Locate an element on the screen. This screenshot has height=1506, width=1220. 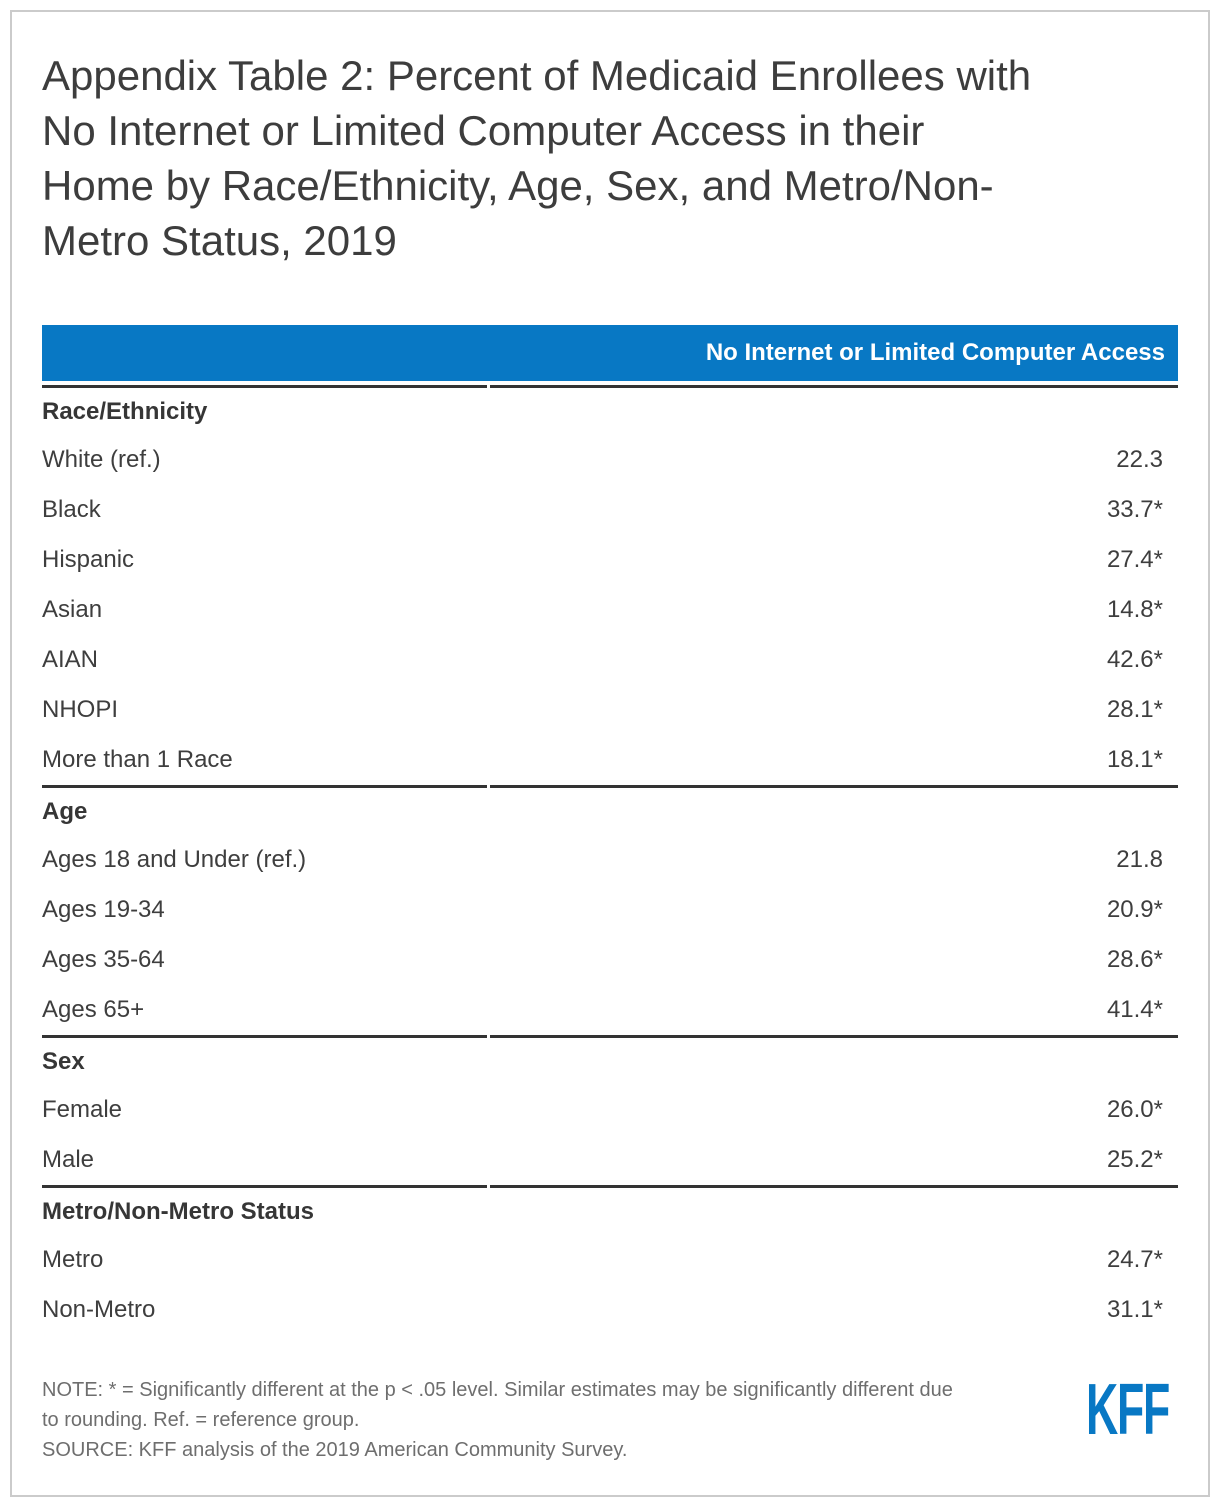
row-label: Male is located at coordinates (264, 1160).